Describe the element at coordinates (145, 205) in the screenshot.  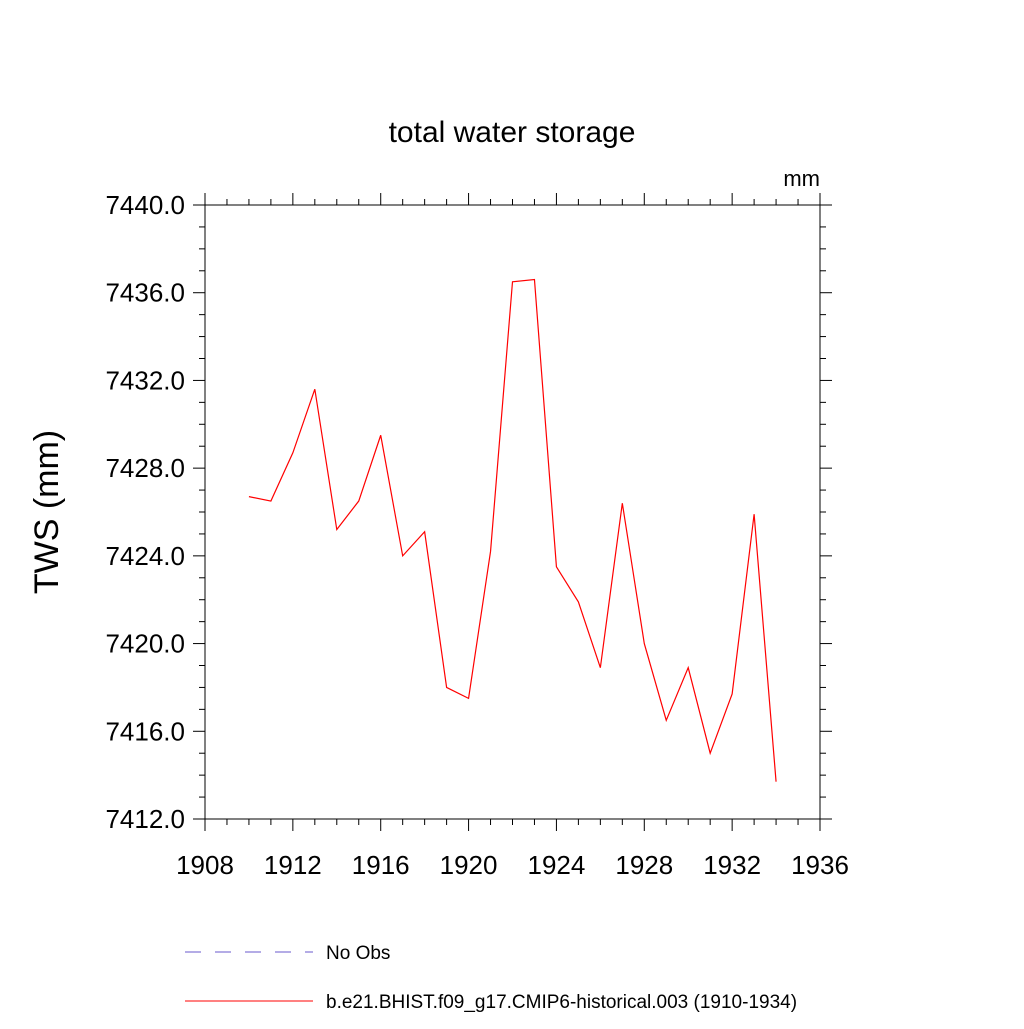
I see `y-tick-label: 7440.0` at that location.